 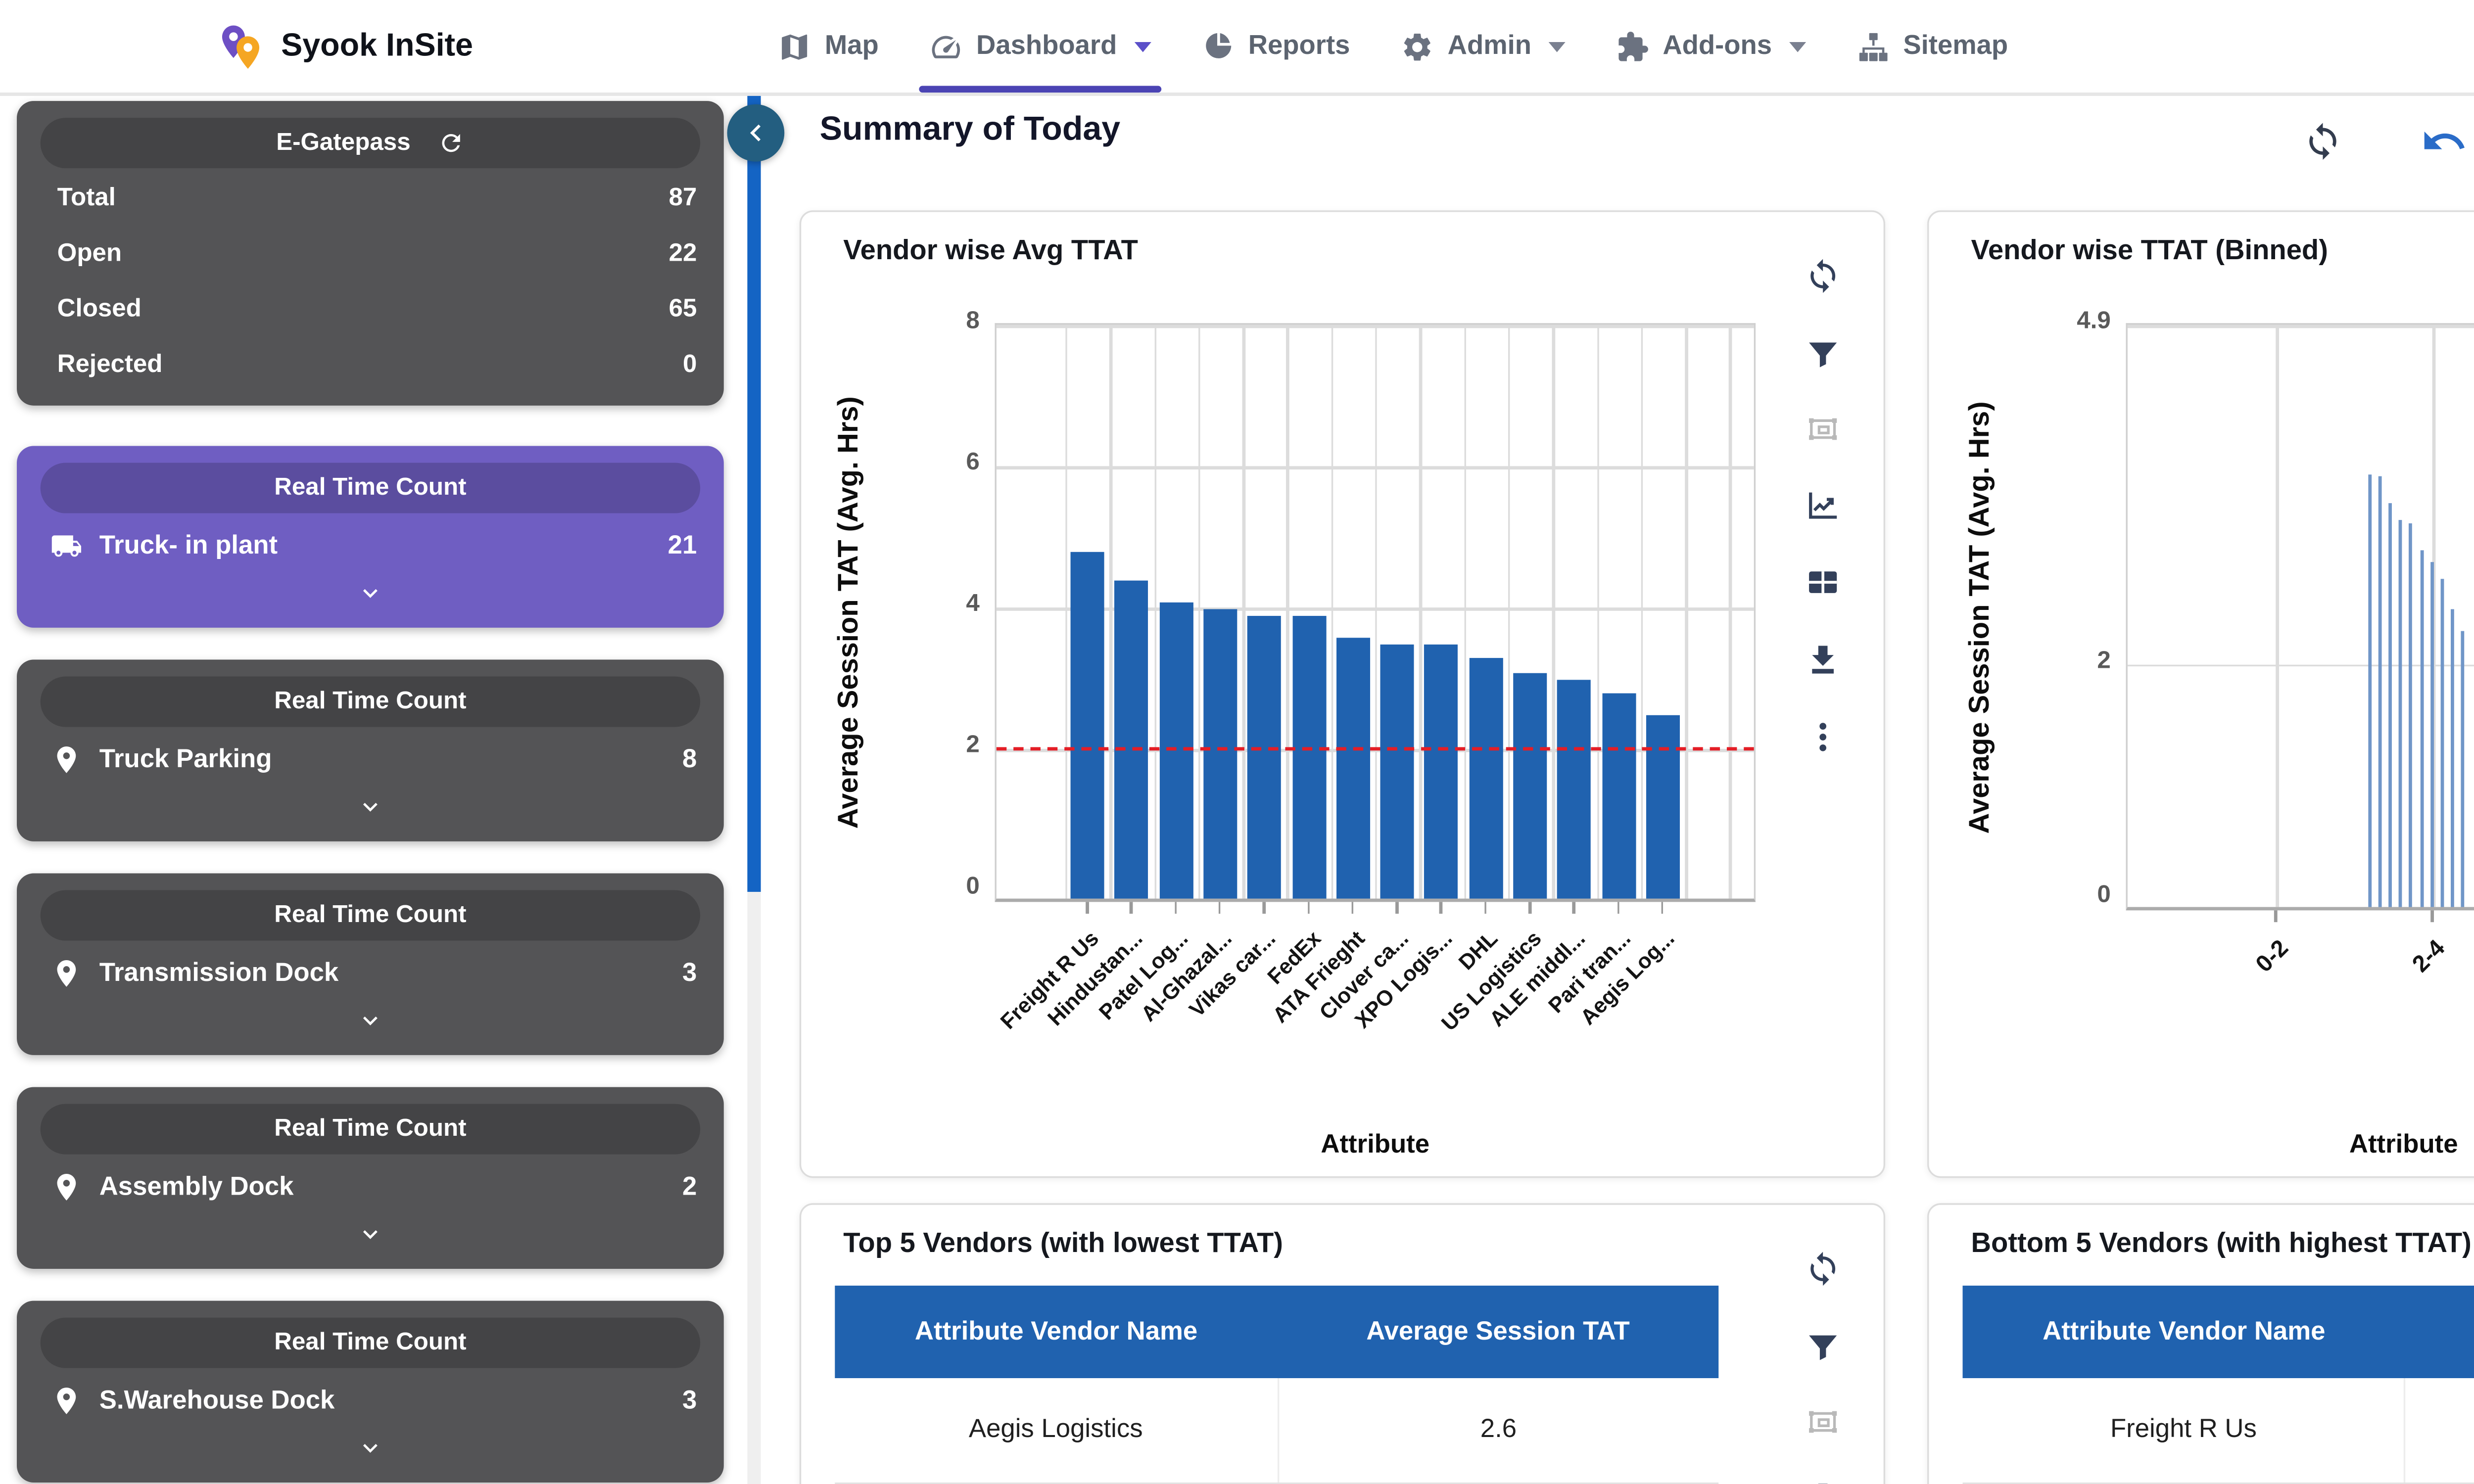 I want to click on addons-puzzle-icon, so click(x=1633, y=46).